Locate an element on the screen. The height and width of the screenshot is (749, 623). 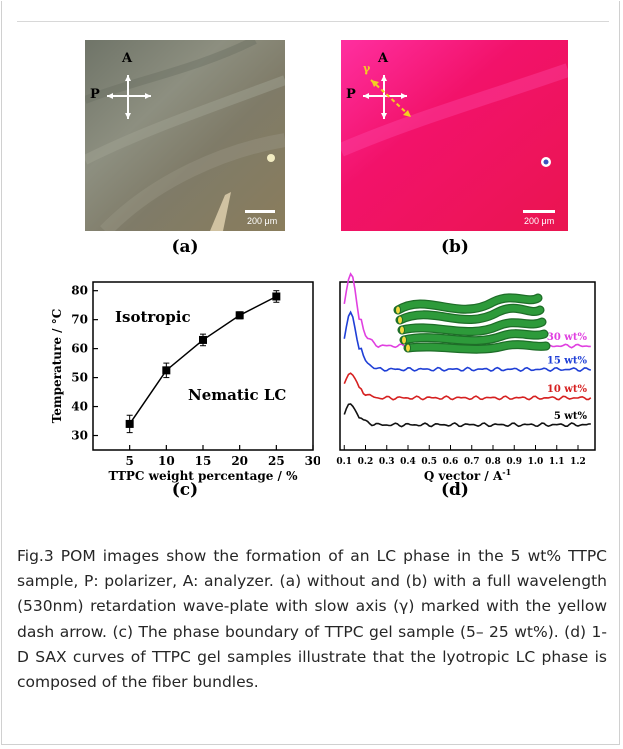
plot-frame is located at coordinates (467, 366).